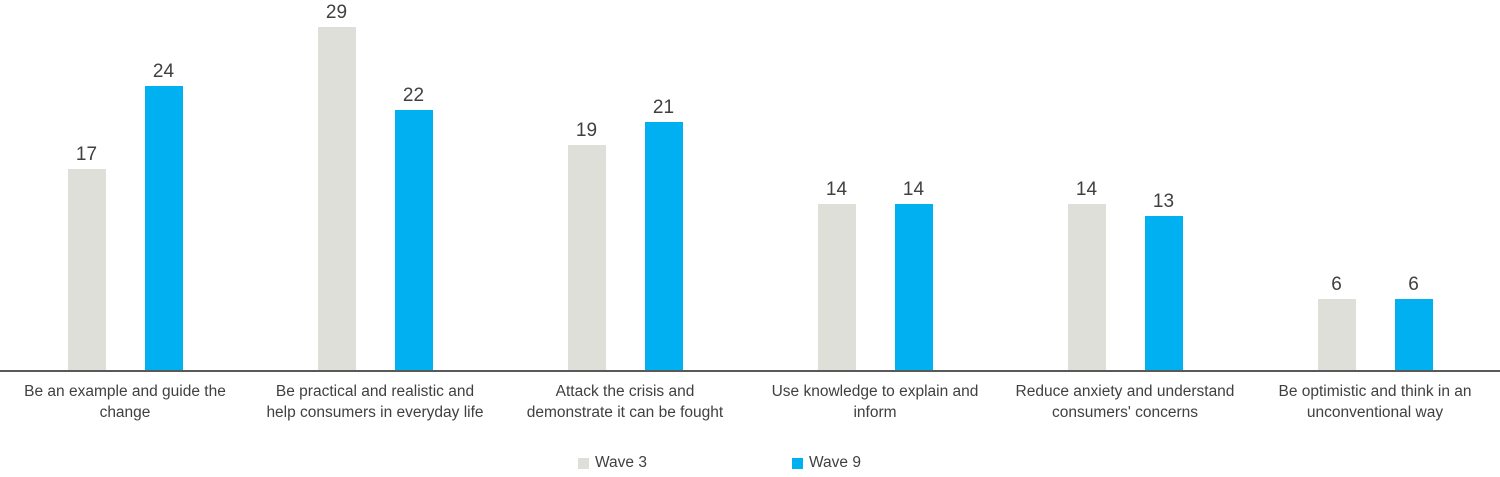 The image size is (1500, 477). Describe the element at coordinates (875, 391) in the screenshot. I see `category-label-line: Use knowledge to explain and` at that location.